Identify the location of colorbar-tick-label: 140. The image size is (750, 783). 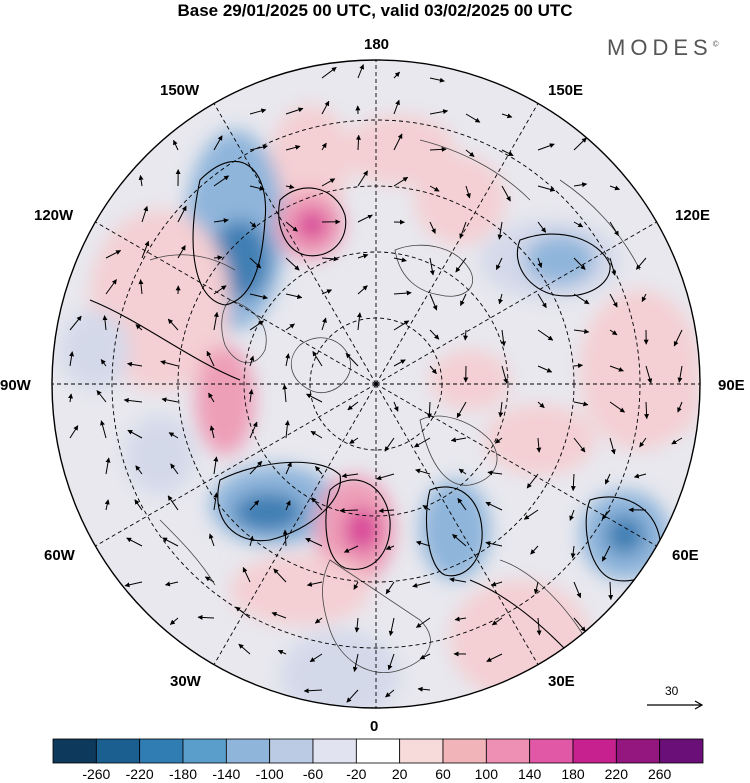
(529, 774).